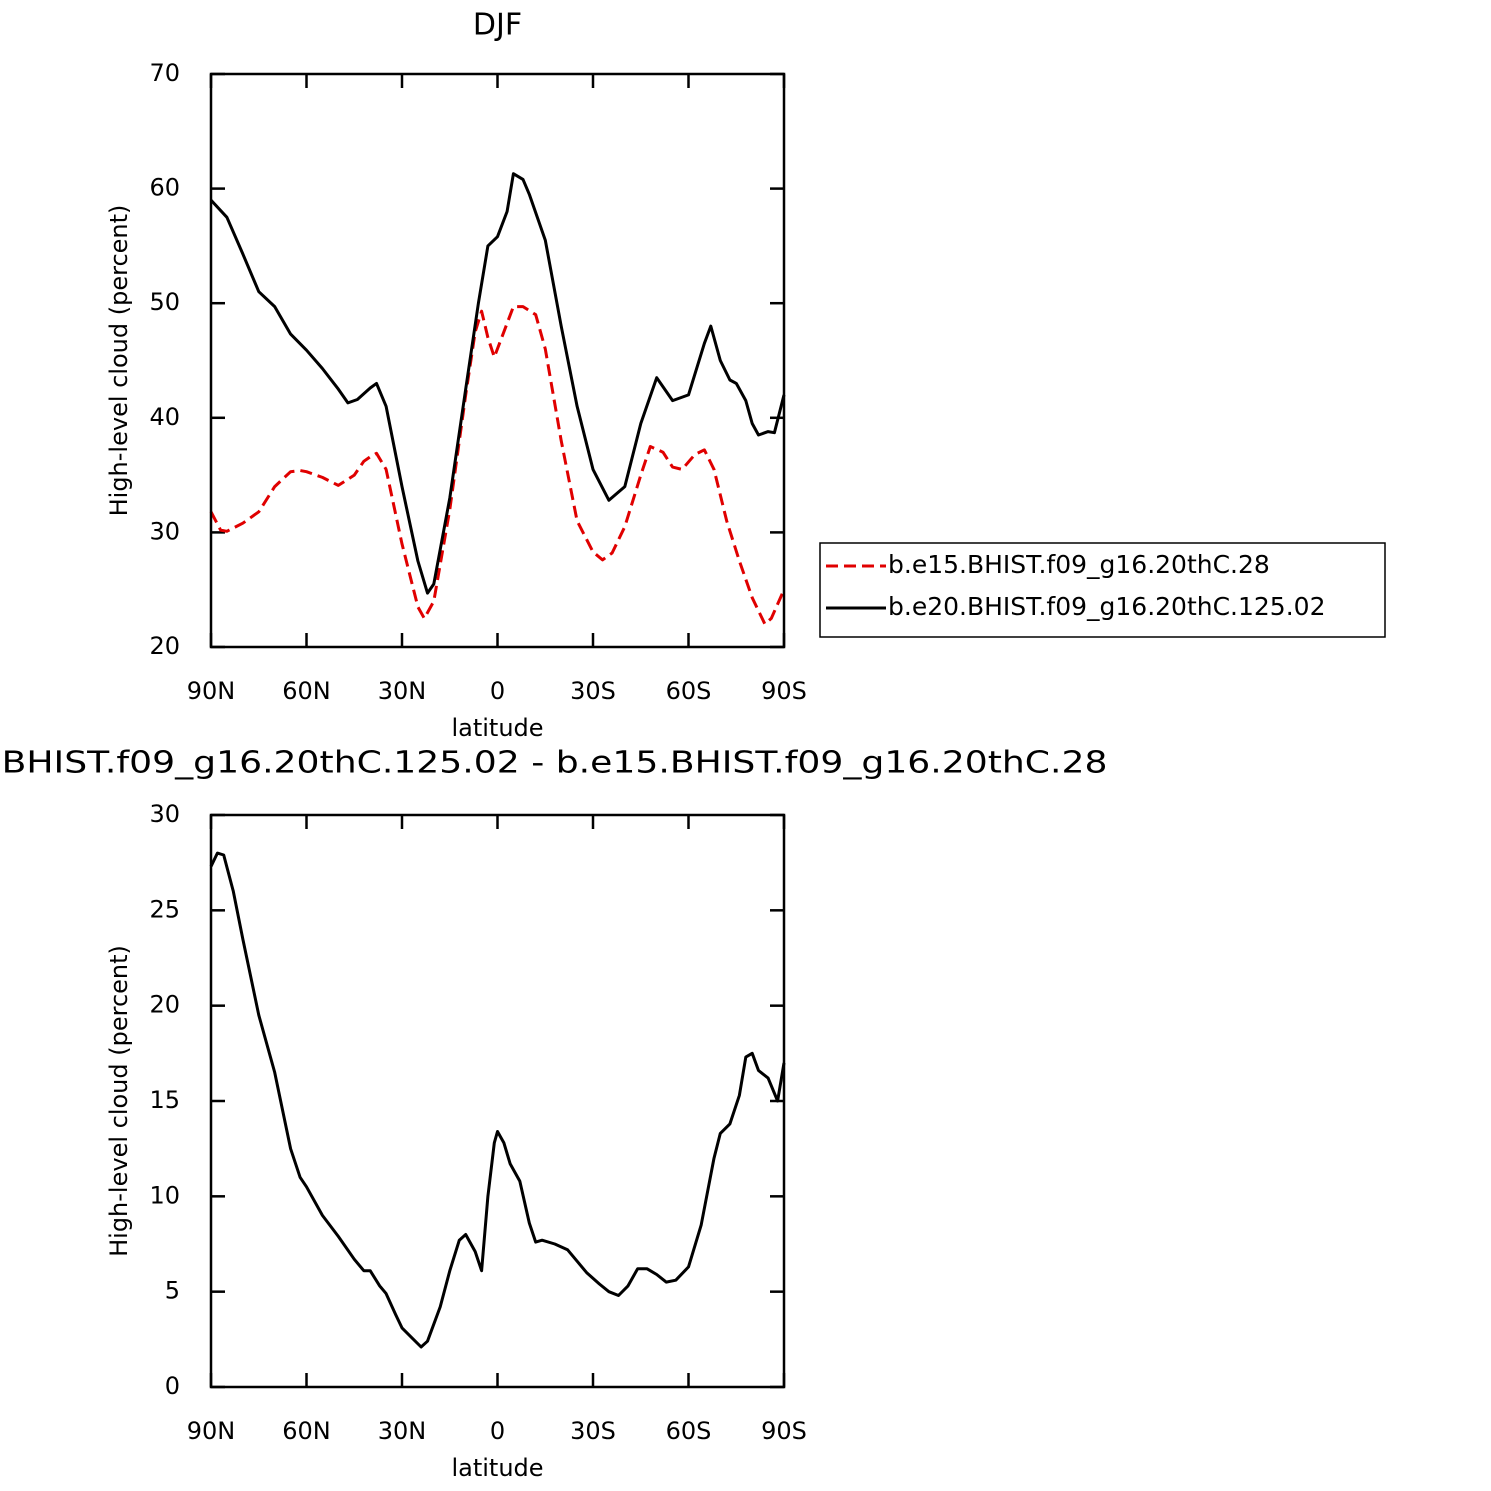  What do you see at coordinates (172, 1386) in the screenshot?
I see `y-tick-label: 0` at bounding box center [172, 1386].